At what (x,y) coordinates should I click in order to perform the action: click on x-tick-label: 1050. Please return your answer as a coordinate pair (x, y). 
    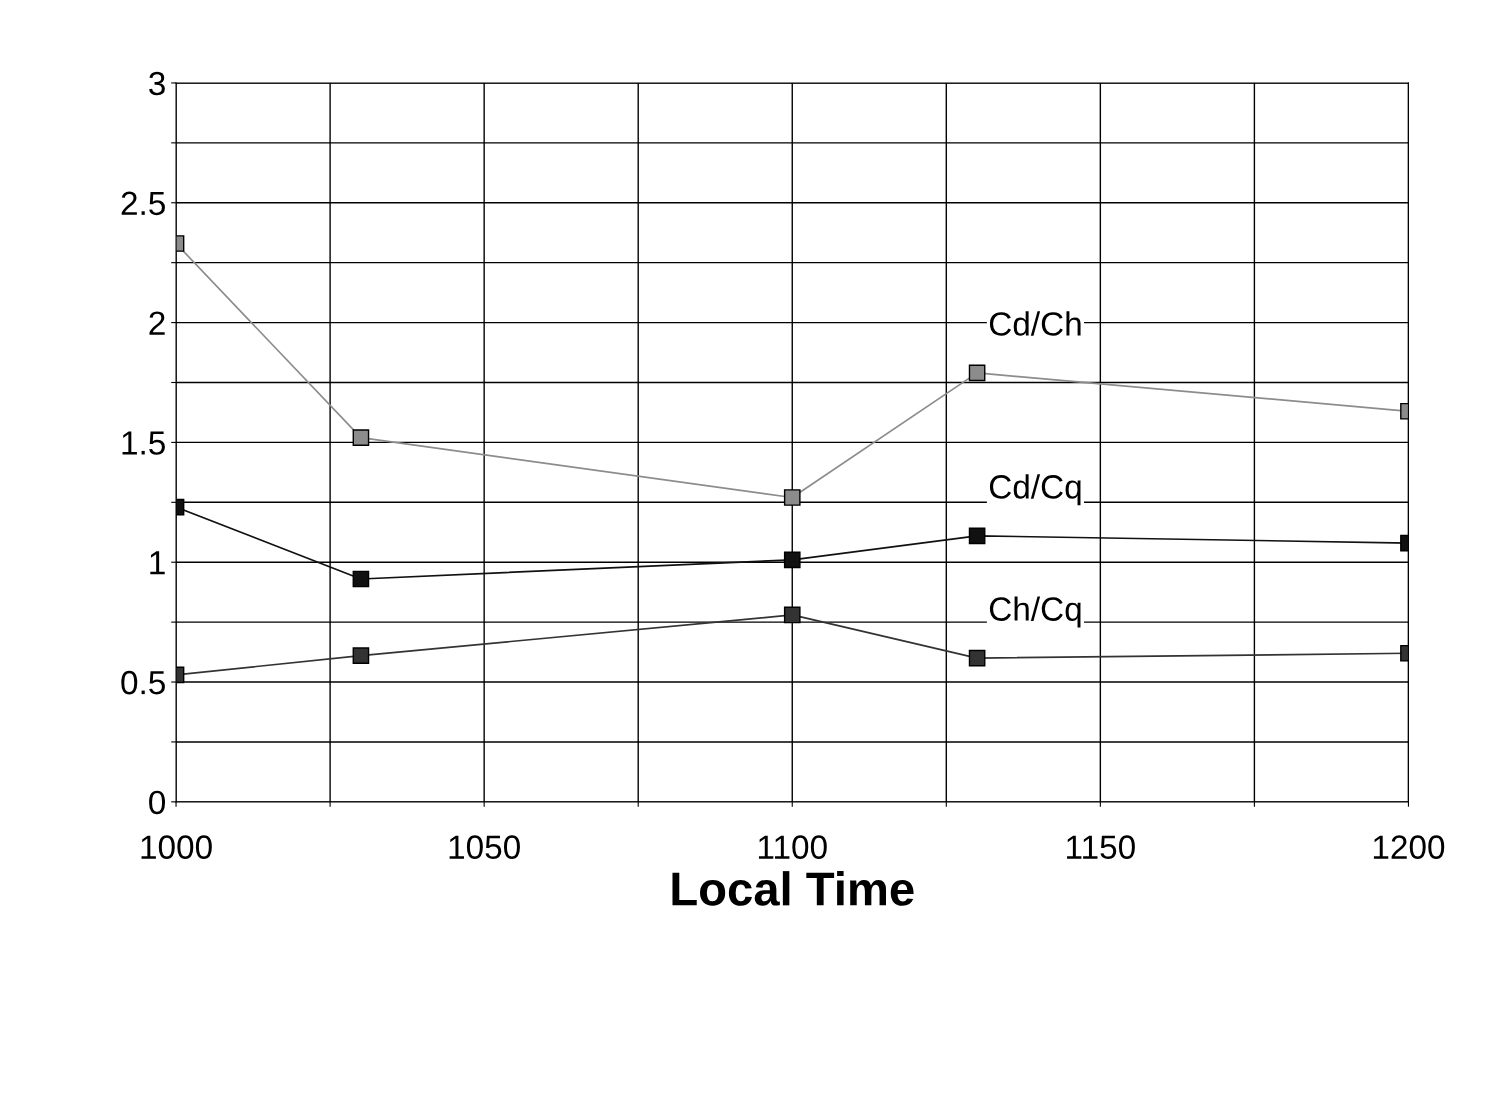
    Looking at the image, I should click on (484, 847).